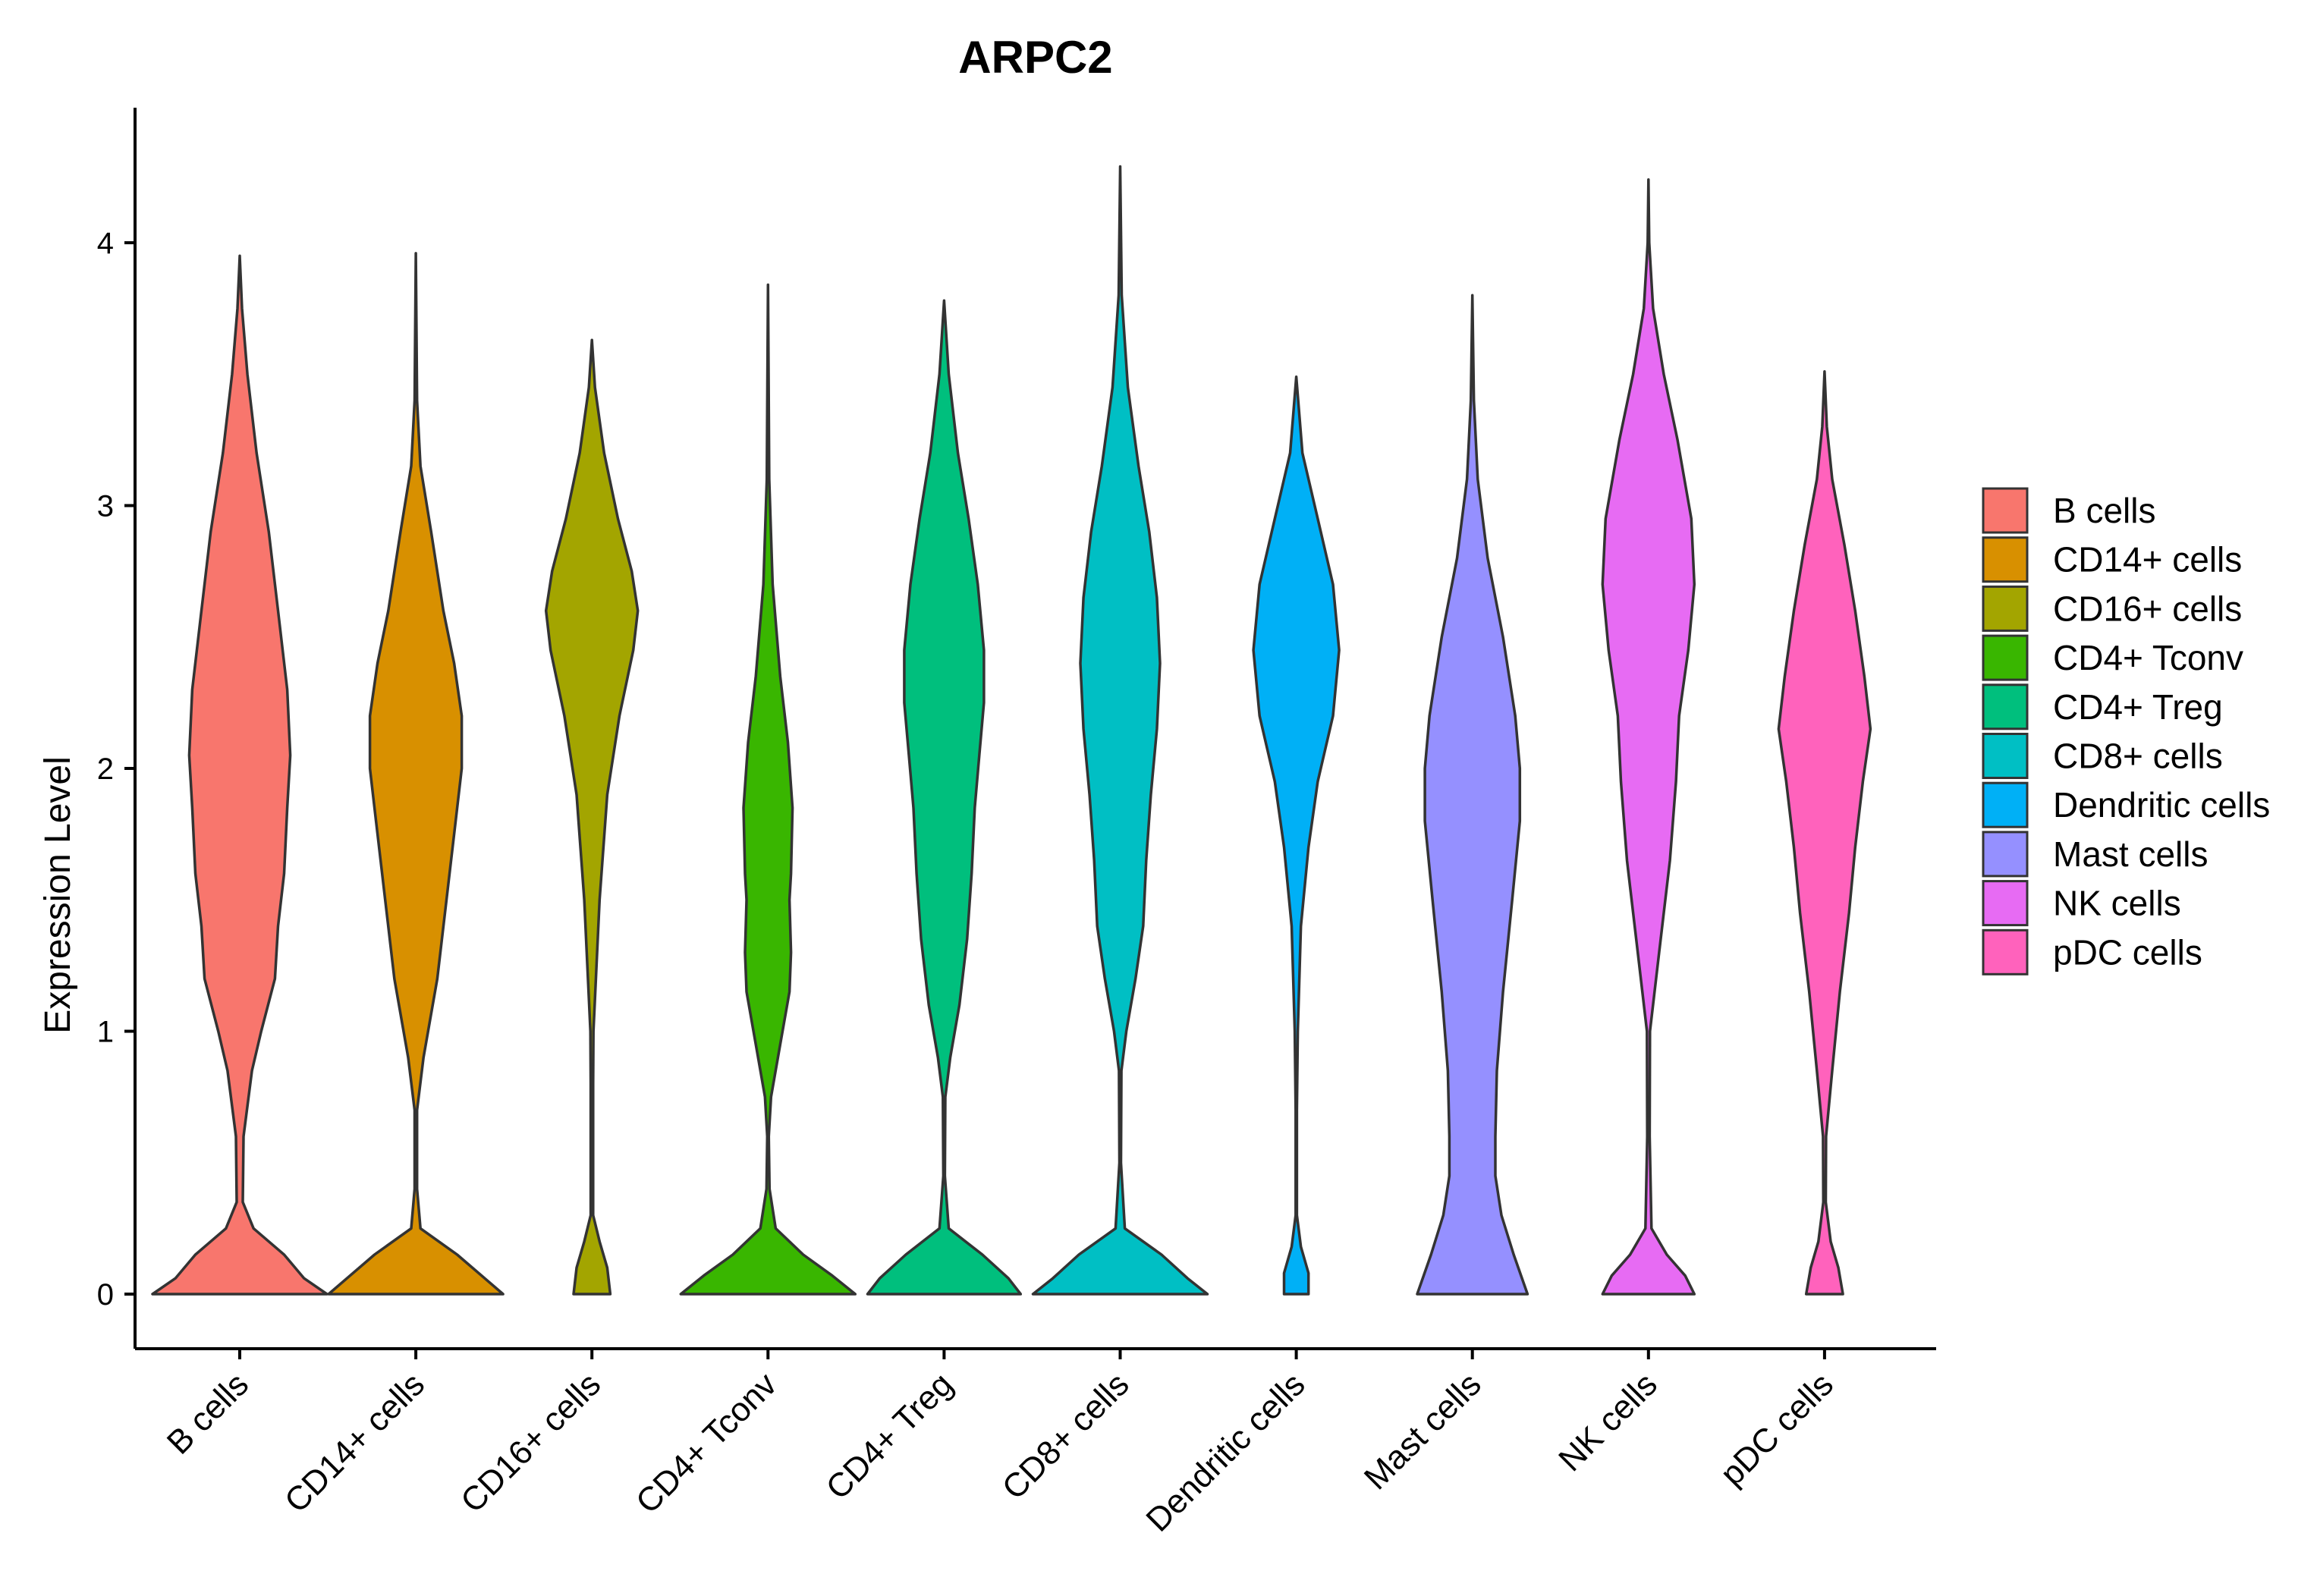 Image resolution: width=2317 pixels, height=1596 pixels. What do you see at coordinates (2147, 608) in the screenshot?
I see `legend-label-cd16-plus-cells: CD16+ cells` at bounding box center [2147, 608].